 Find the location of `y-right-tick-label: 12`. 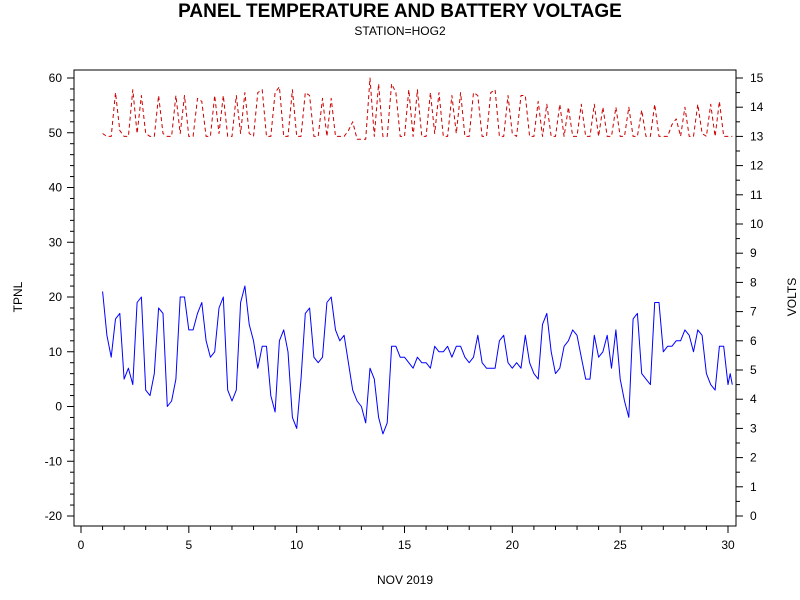

y-right-tick-label: 12 is located at coordinates (757, 166).